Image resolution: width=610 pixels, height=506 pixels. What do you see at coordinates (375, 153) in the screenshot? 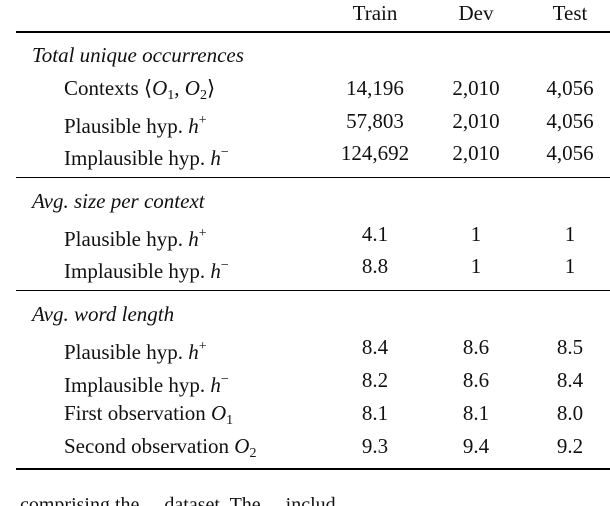
I see `cell-train: 124,692` at bounding box center [375, 153].